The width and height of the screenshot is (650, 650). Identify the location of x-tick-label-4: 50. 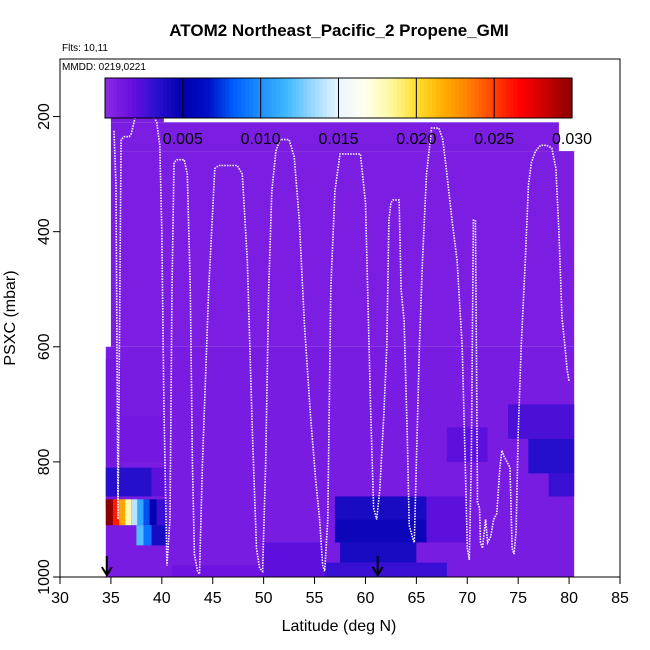
(264, 598).